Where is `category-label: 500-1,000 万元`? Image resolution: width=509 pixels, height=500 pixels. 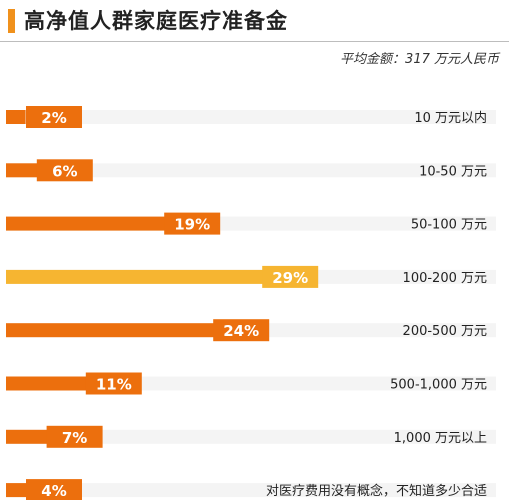 category-label: 500-1,000 万元 is located at coordinates (438, 385).